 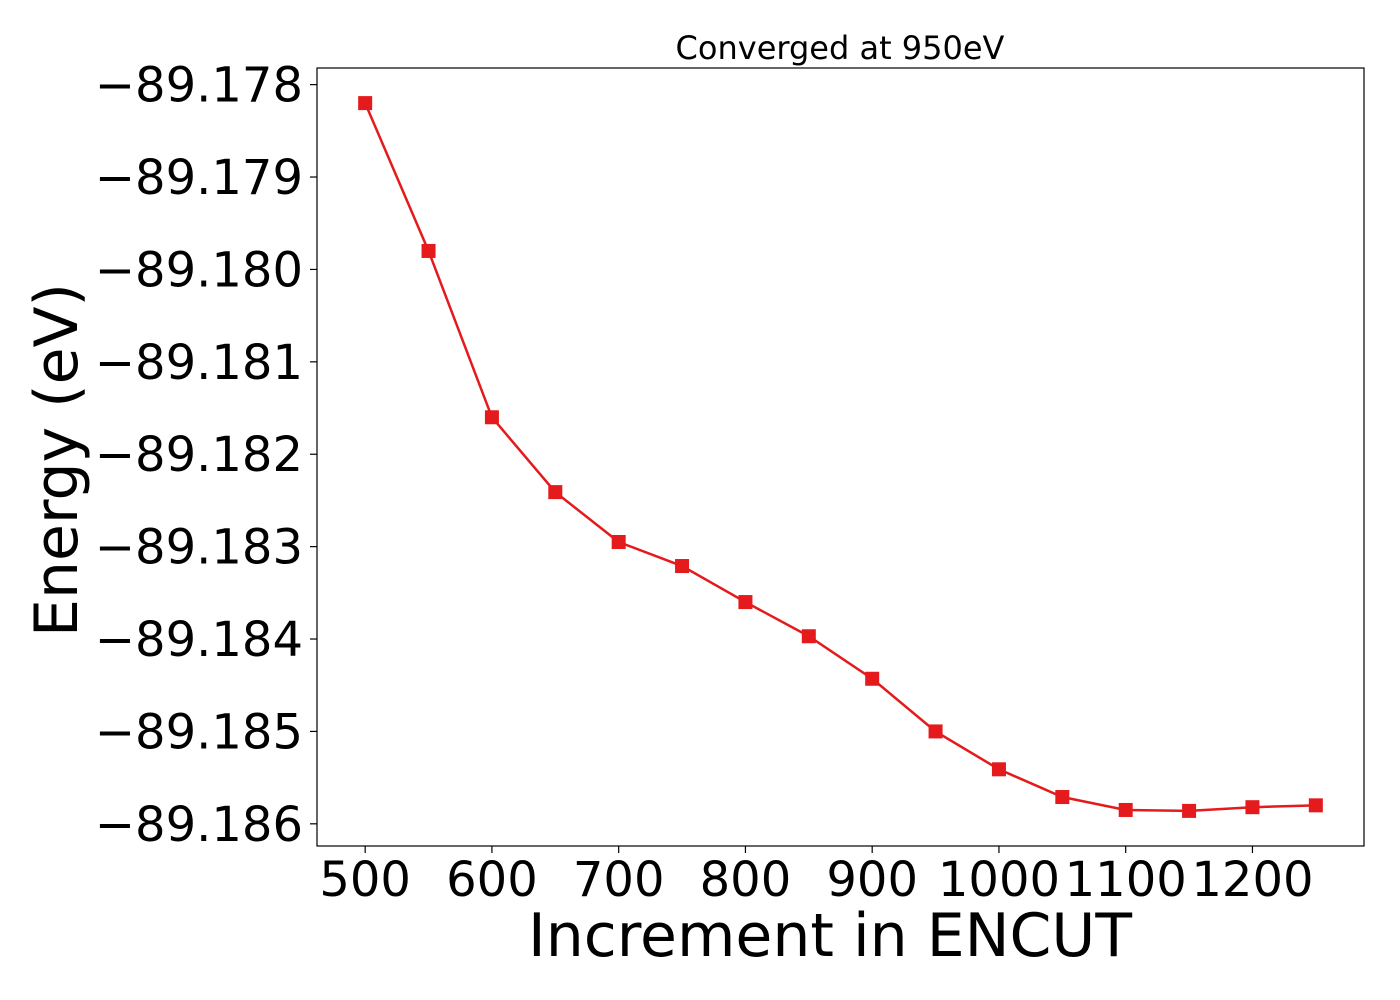 What do you see at coordinates (199, 86) in the screenshot?
I see `y-tick-label: −89.178` at bounding box center [199, 86].